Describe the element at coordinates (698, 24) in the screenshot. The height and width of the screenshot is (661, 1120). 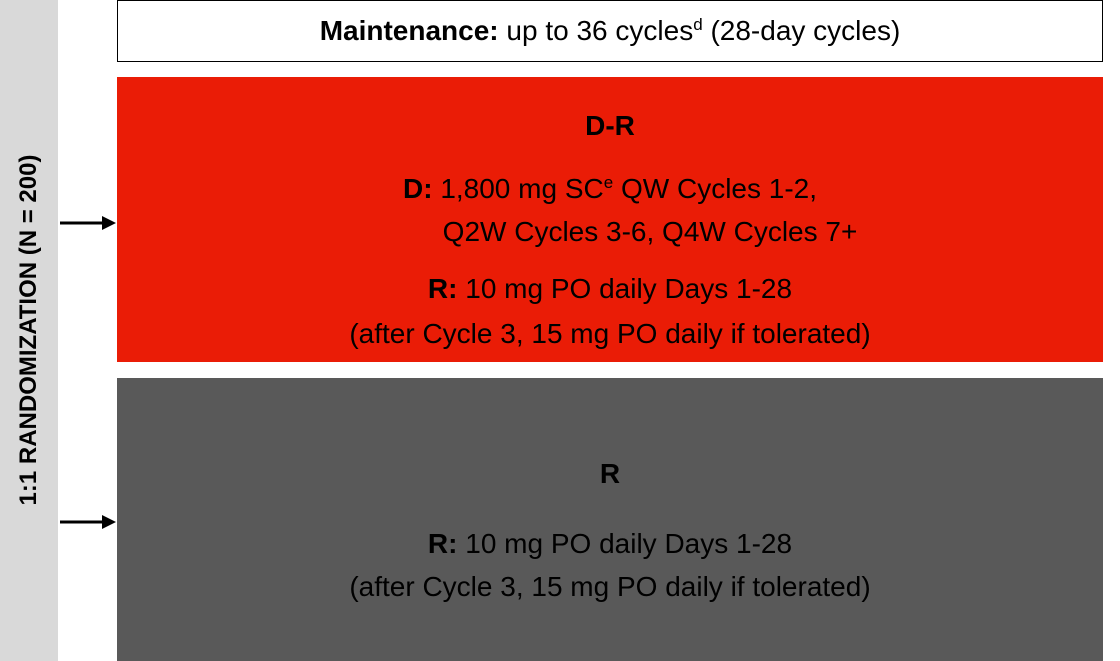
I see `superscript: d` at that location.